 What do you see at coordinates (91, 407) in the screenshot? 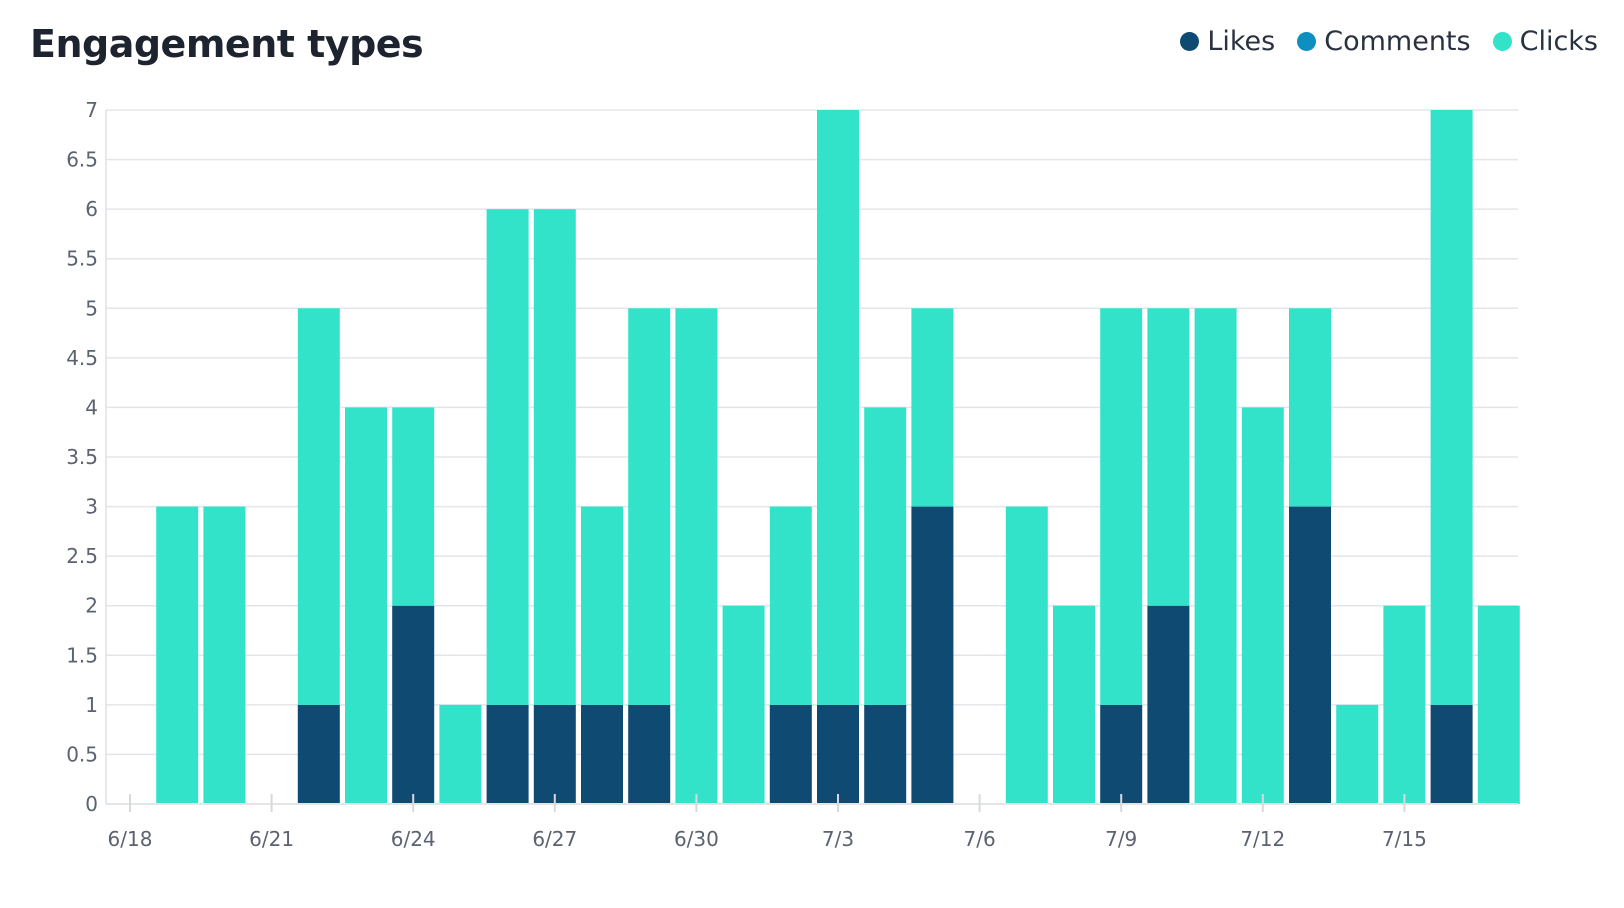
I see `y-tick-label: 4` at bounding box center [91, 407].